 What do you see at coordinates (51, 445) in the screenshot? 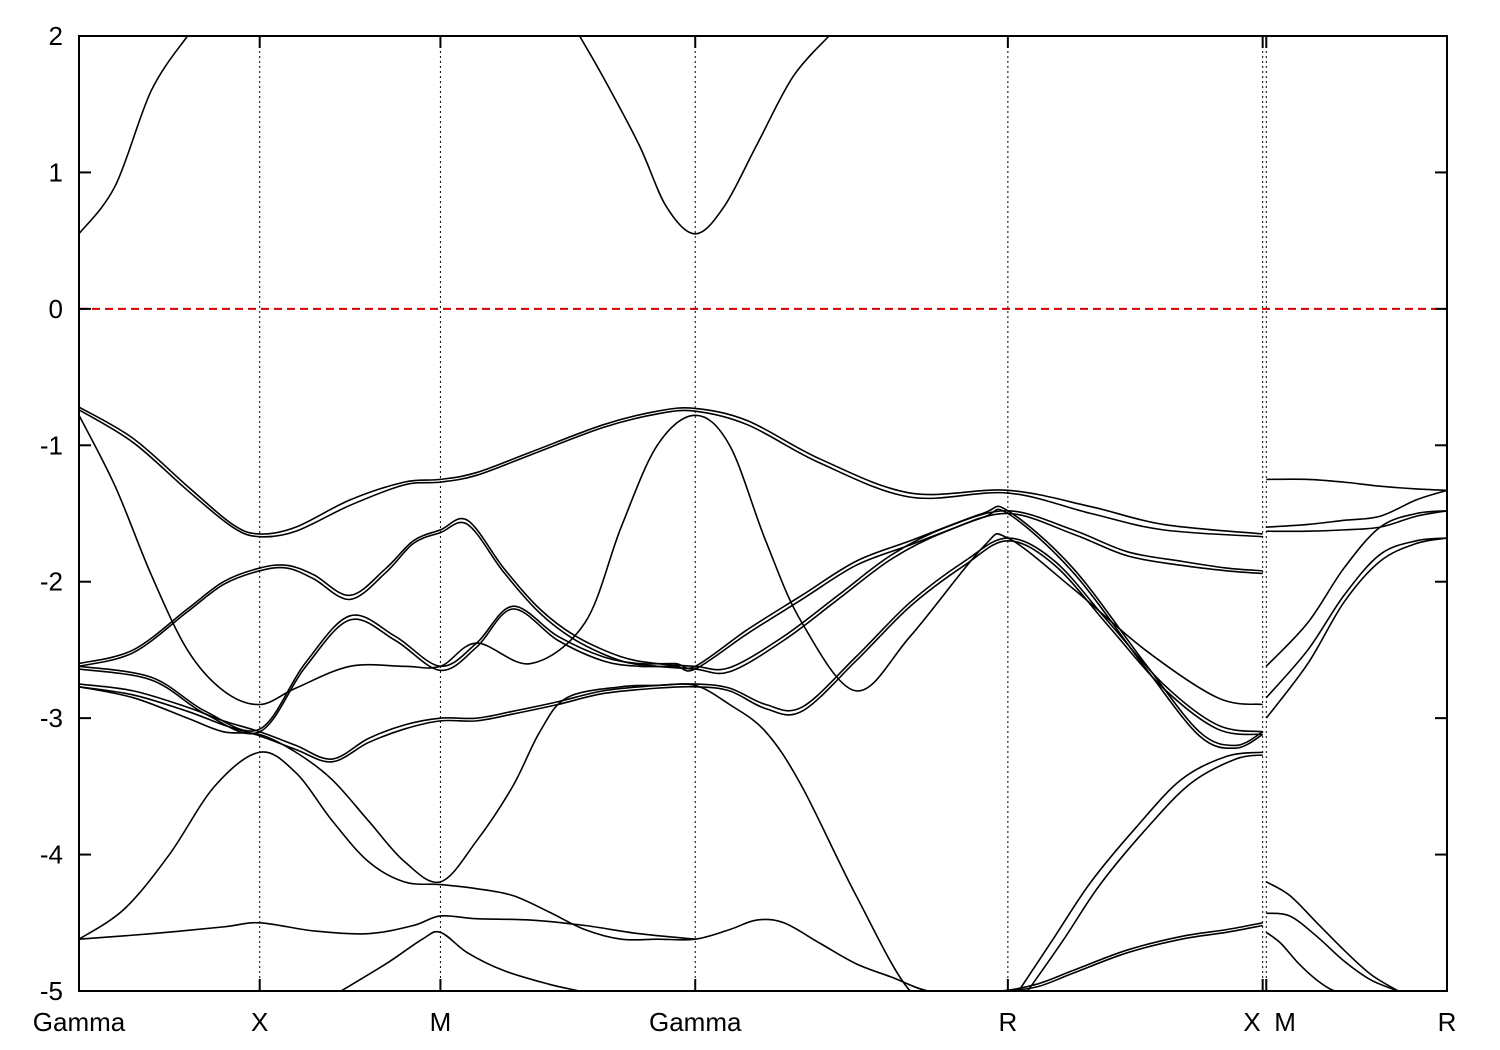
I see `y-tick-label: -1` at bounding box center [51, 445].